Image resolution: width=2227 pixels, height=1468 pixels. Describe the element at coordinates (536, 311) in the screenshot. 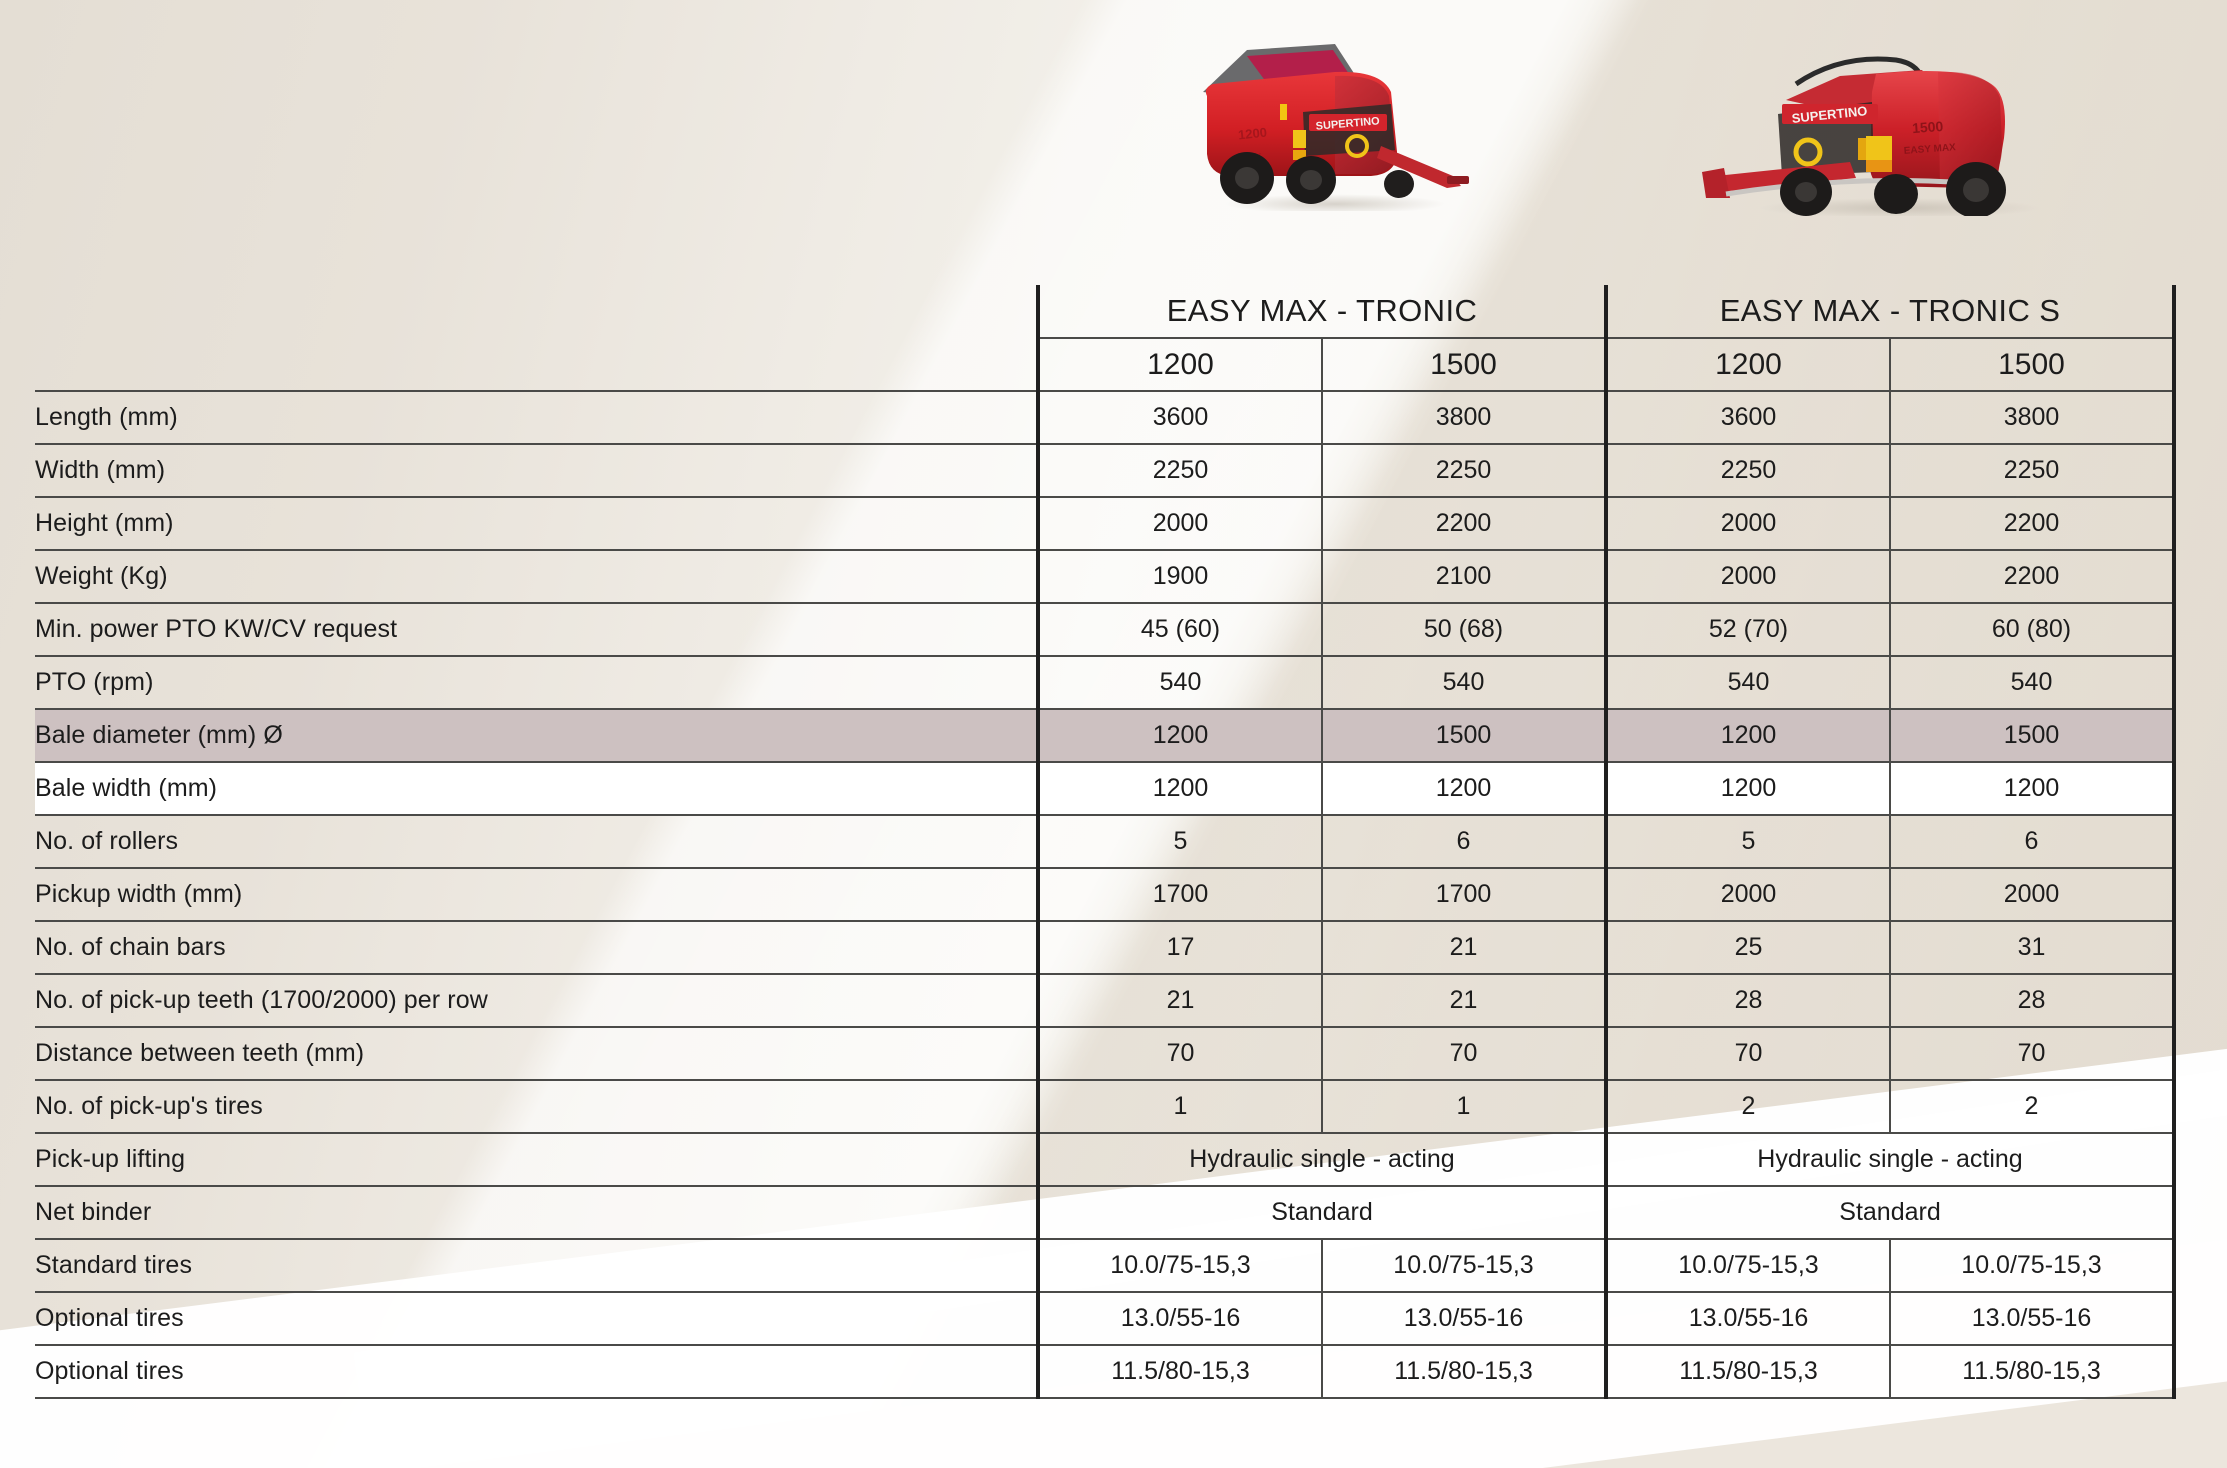

I see `table-corner-cell` at that location.